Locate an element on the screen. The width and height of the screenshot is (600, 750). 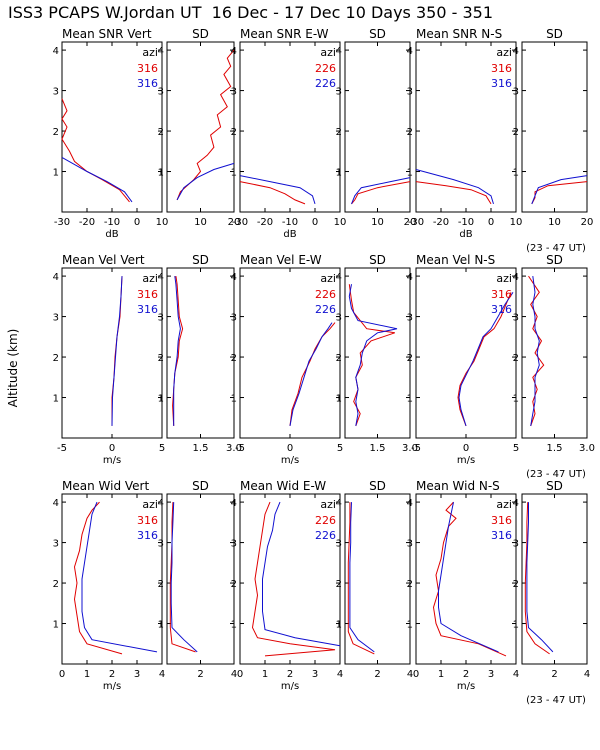
panel-title: Mean Wid Vert is located at coordinates (105, 486).